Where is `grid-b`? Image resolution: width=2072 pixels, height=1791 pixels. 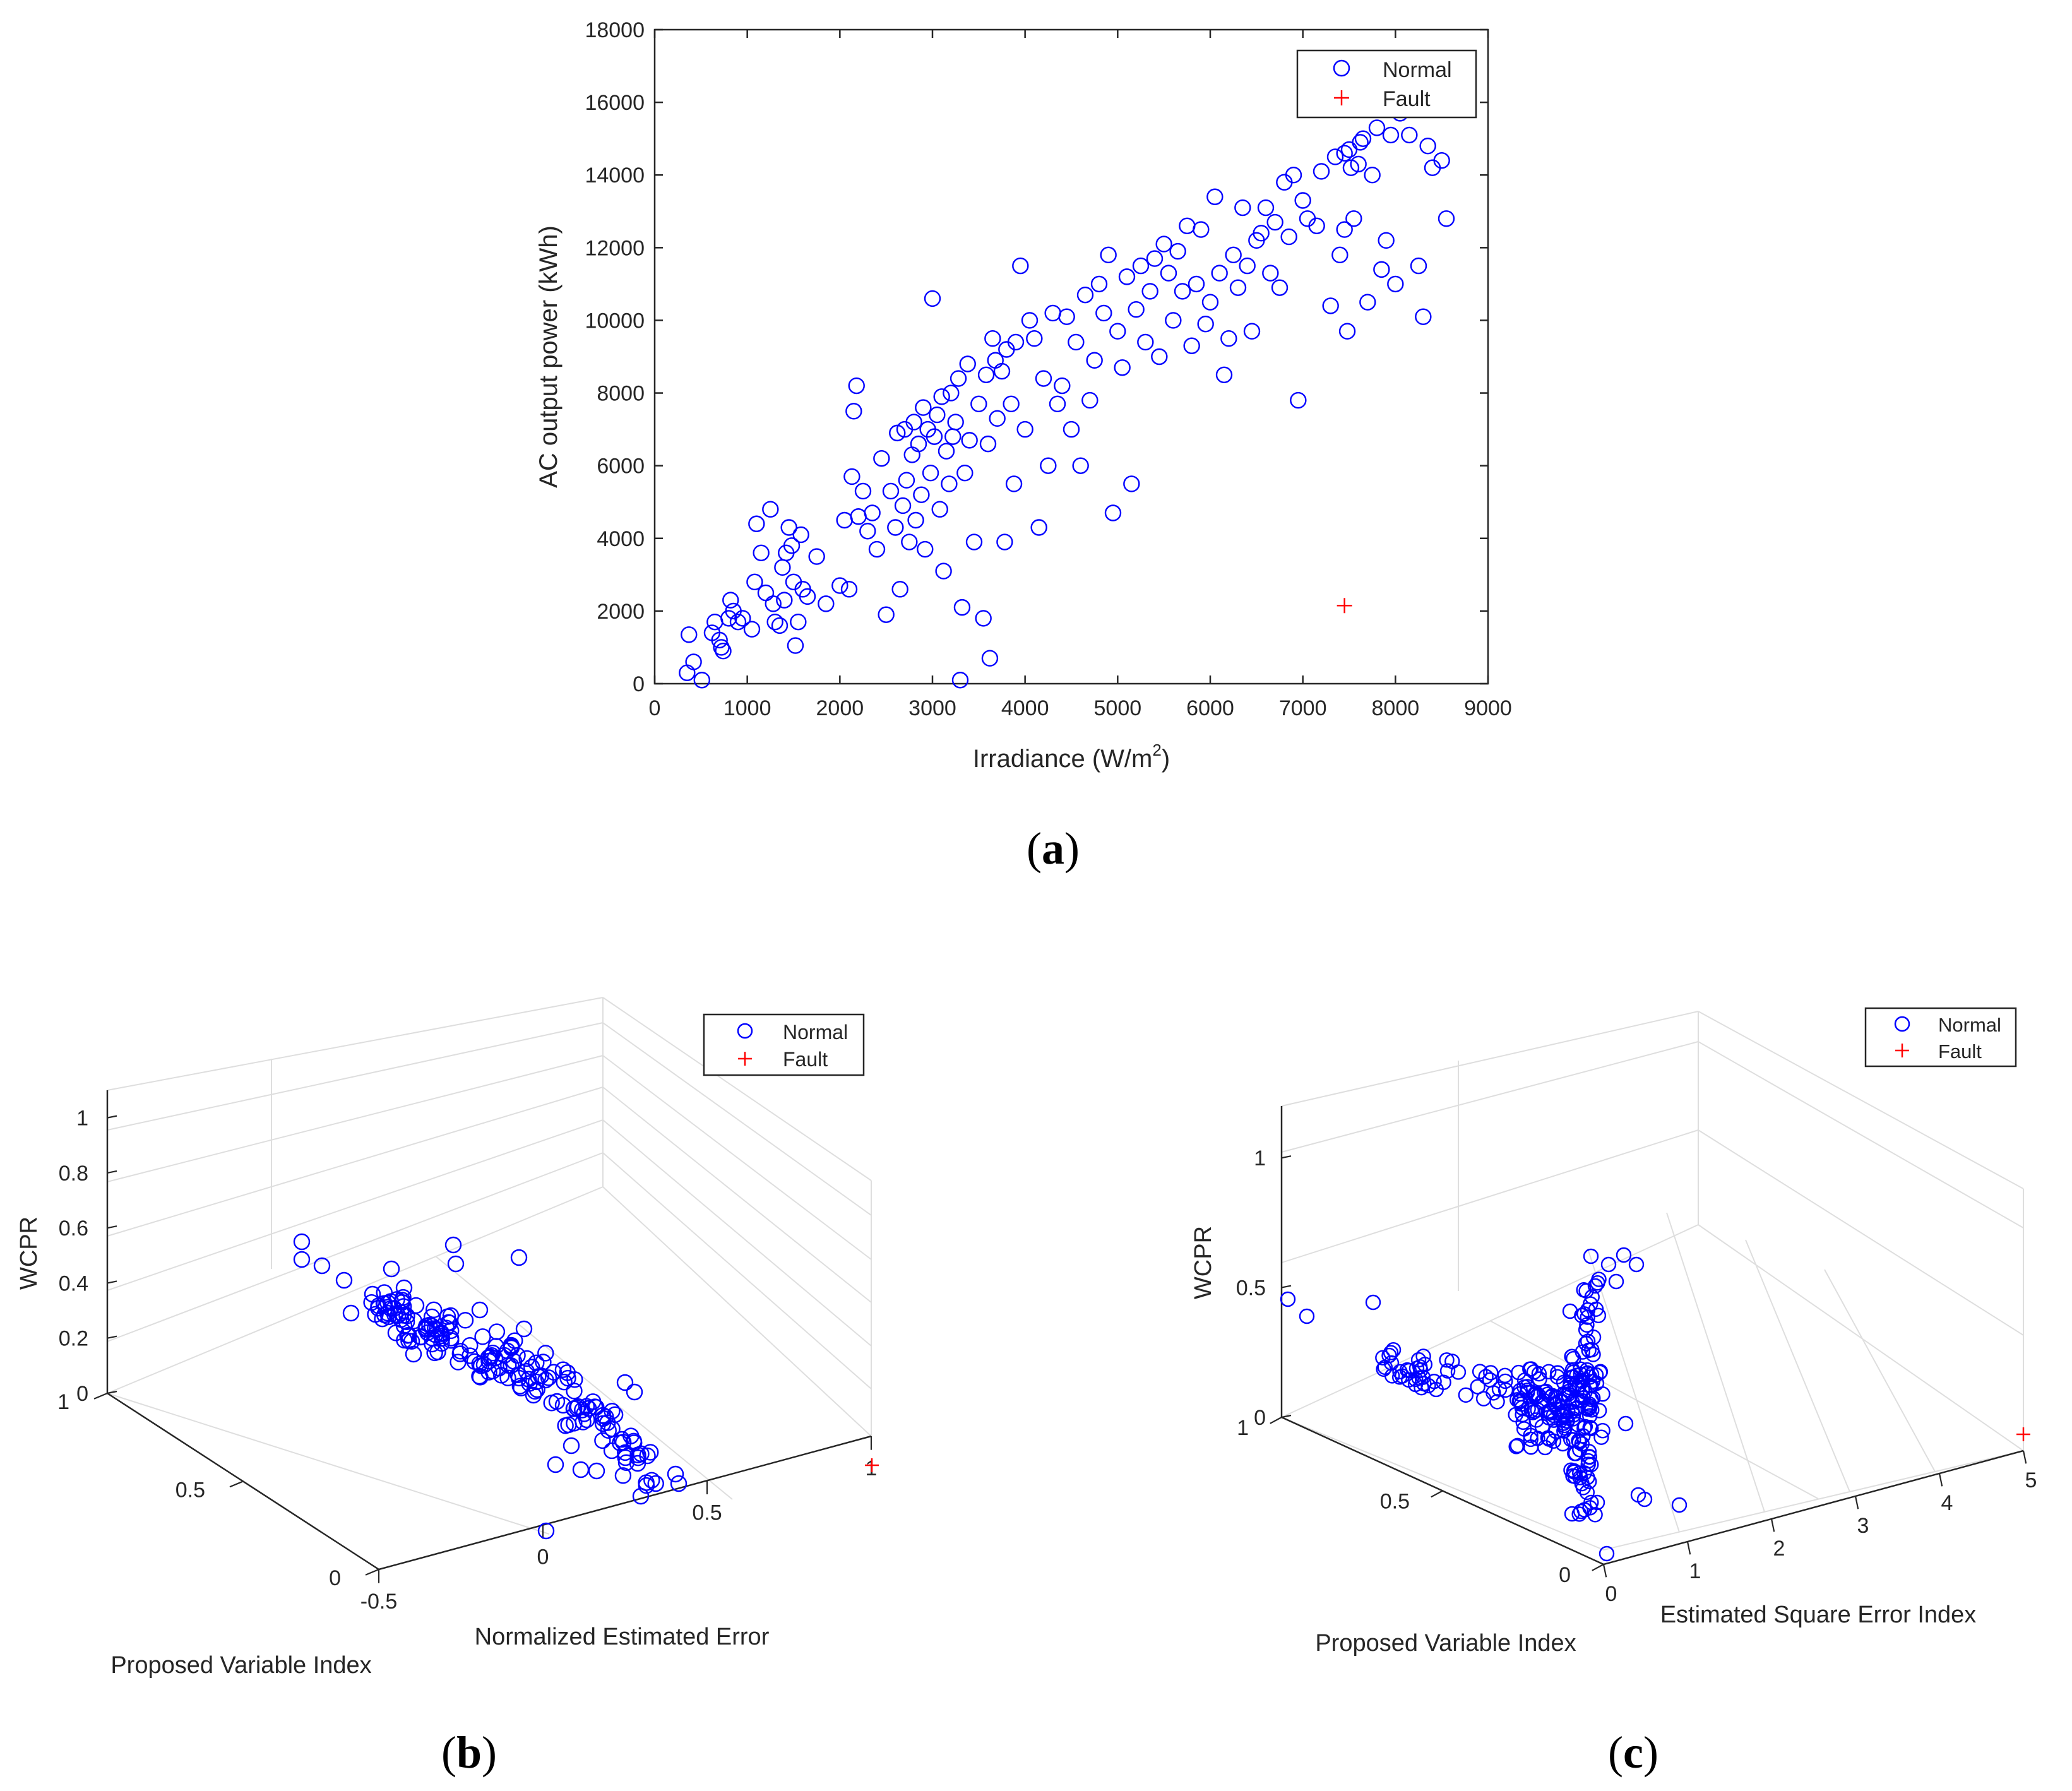 grid-b is located at coordinates (489, 1283).